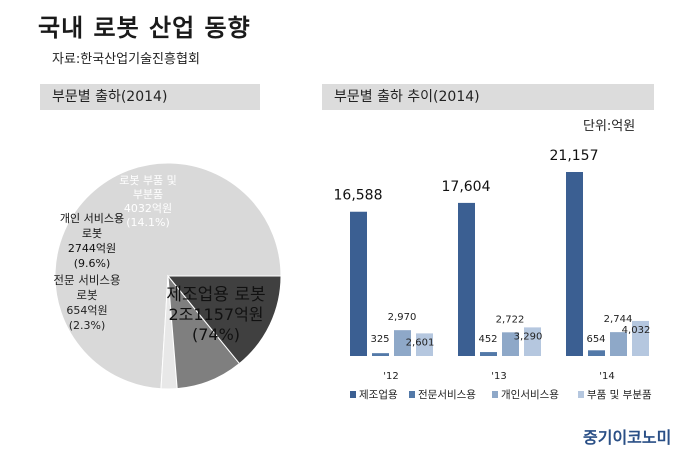 Image resolution: width=700 pixels, height=450 pixels. I want to click on legend-label: 부품 및 부분품, so click(619, 395).